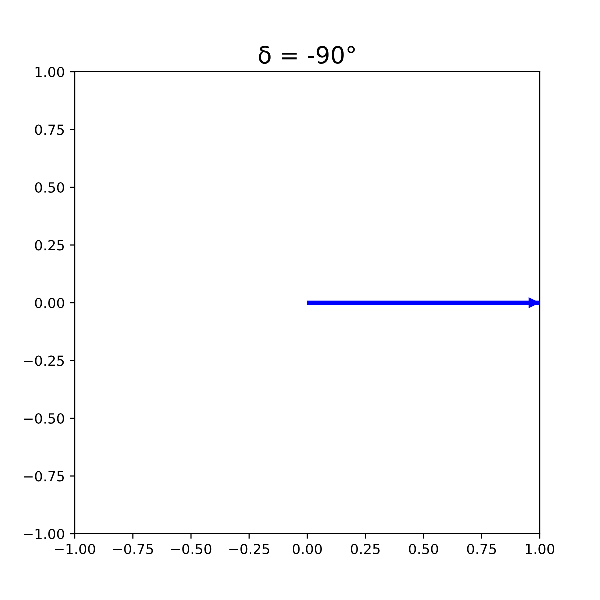 The width and height of the screenshot is (600, 600). I want to click on x-tick-label: 0.00, so click(307, 549).